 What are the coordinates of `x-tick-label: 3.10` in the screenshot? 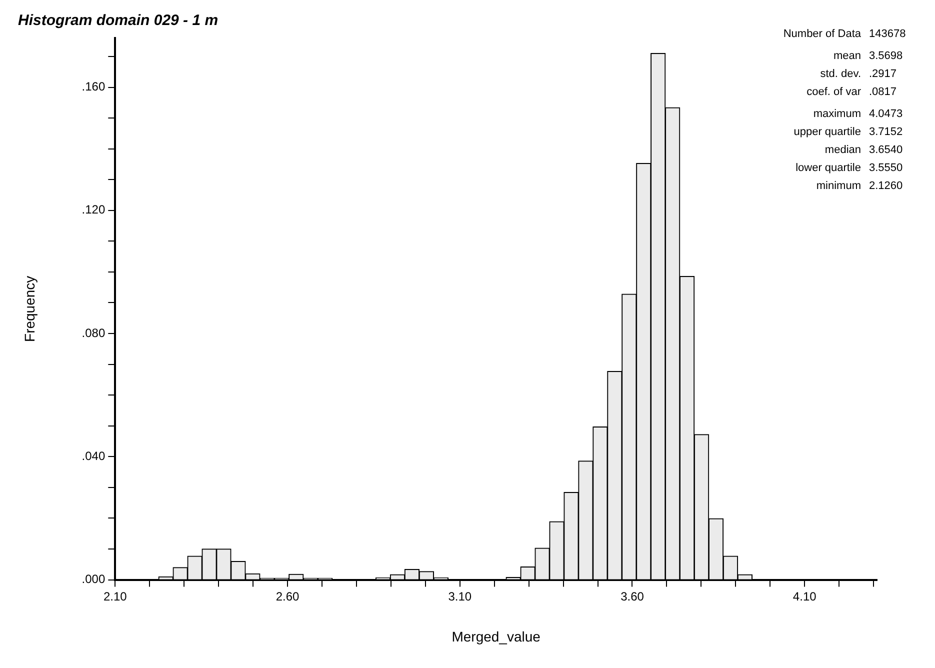 It's located at (460, 596).